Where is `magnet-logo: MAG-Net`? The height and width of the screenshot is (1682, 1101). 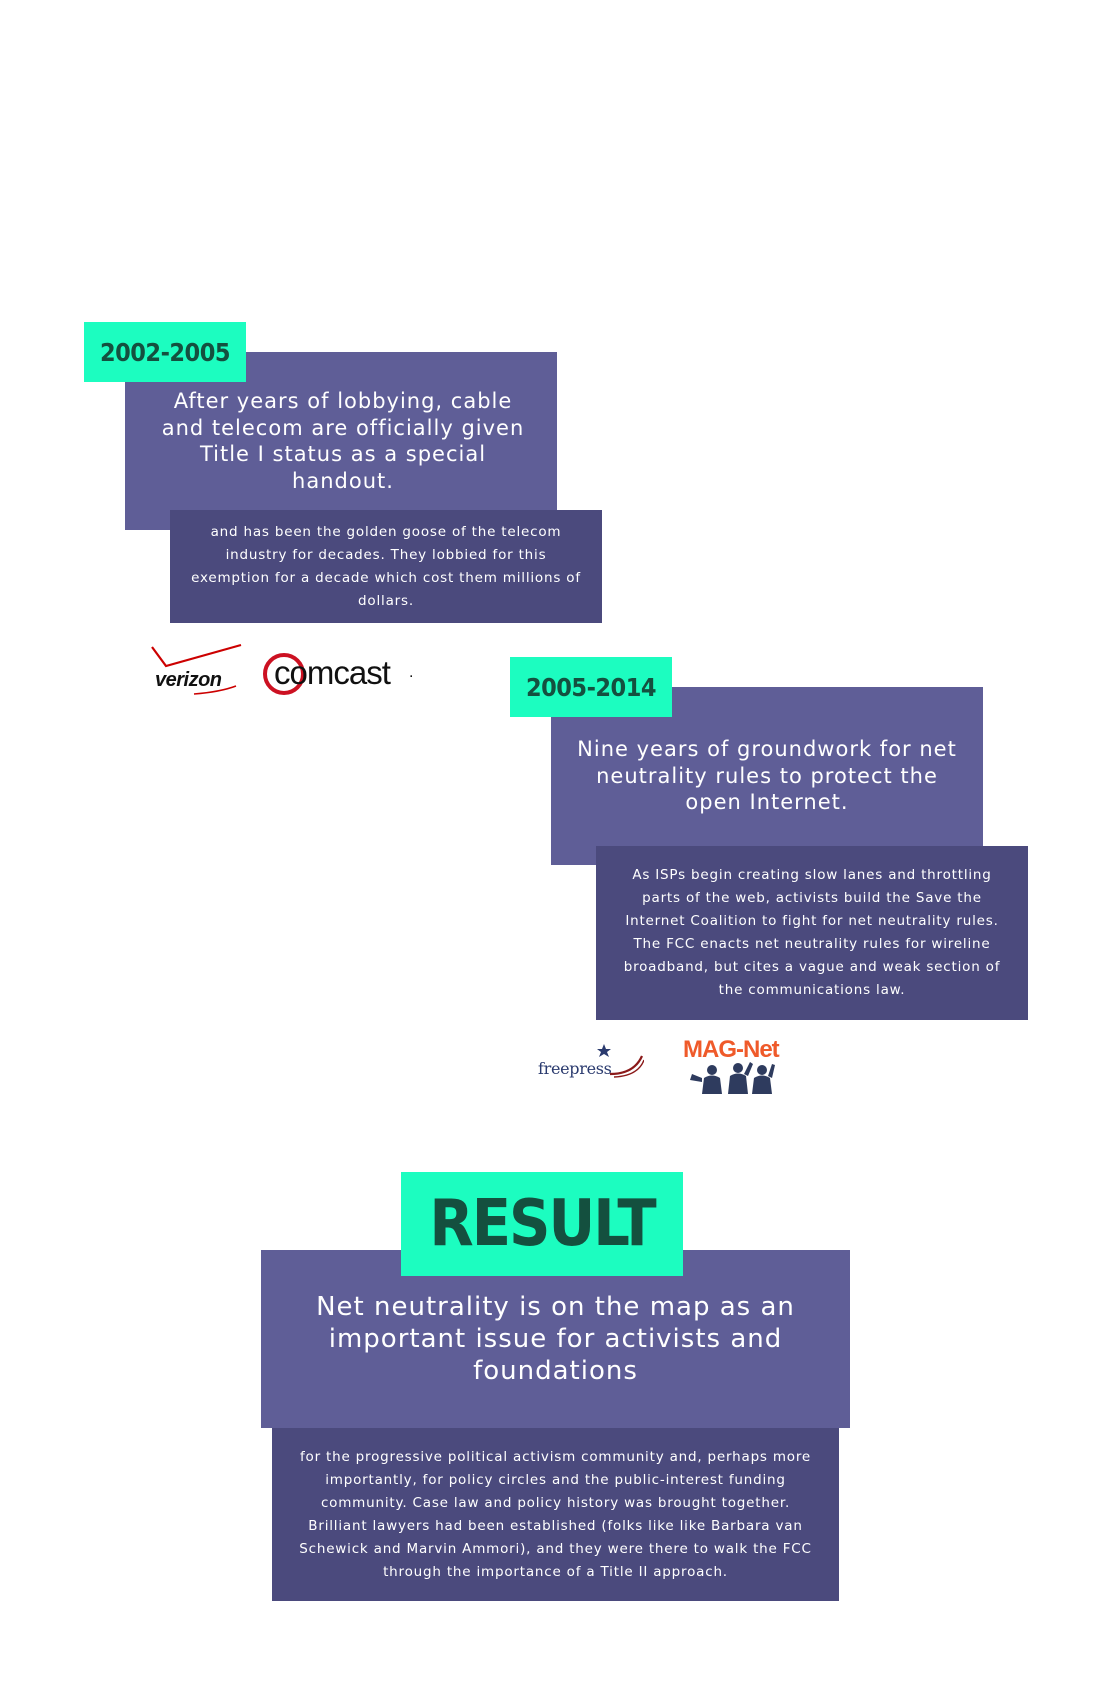 magnet-logo: MAG-Net is located at coordinates (733, 1065).